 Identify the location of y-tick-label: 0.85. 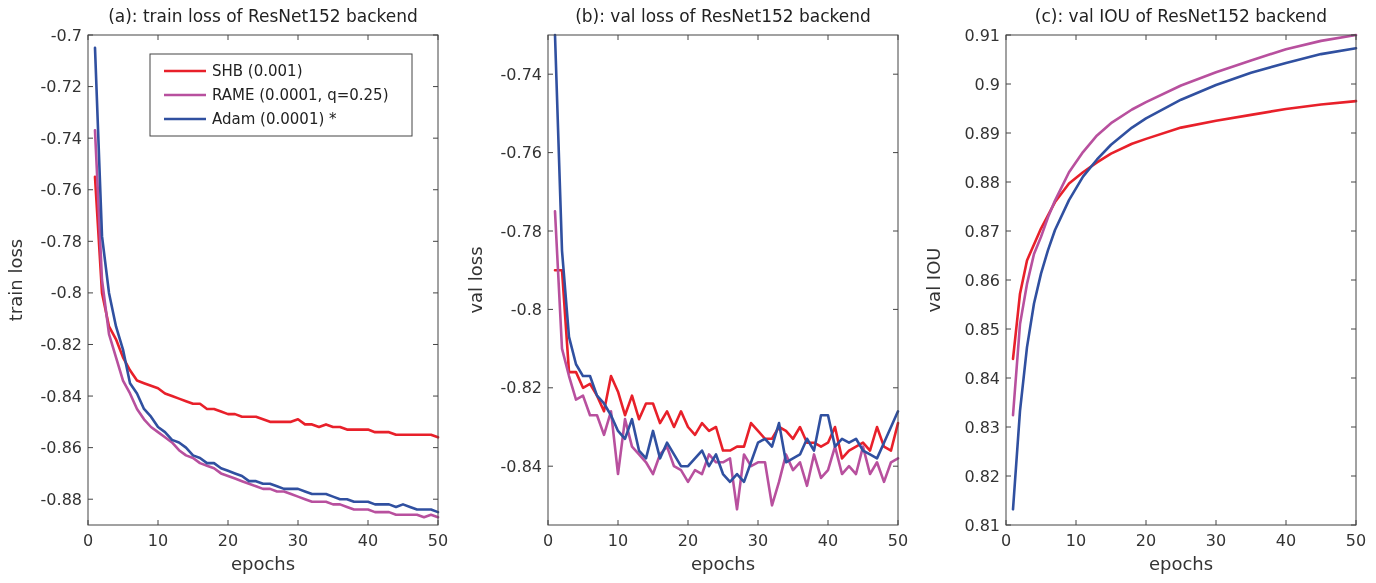
(982, 329).